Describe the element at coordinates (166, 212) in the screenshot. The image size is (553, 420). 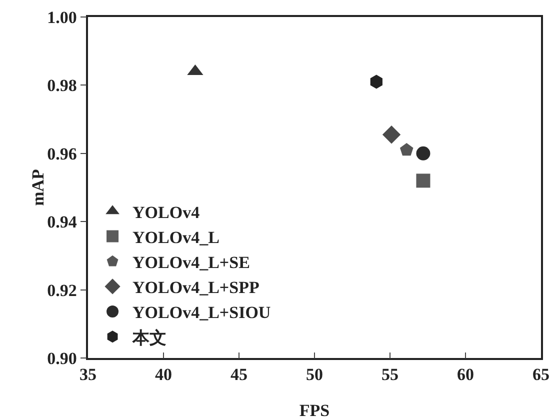
I see `legend-label: YOLOv4` at that location.